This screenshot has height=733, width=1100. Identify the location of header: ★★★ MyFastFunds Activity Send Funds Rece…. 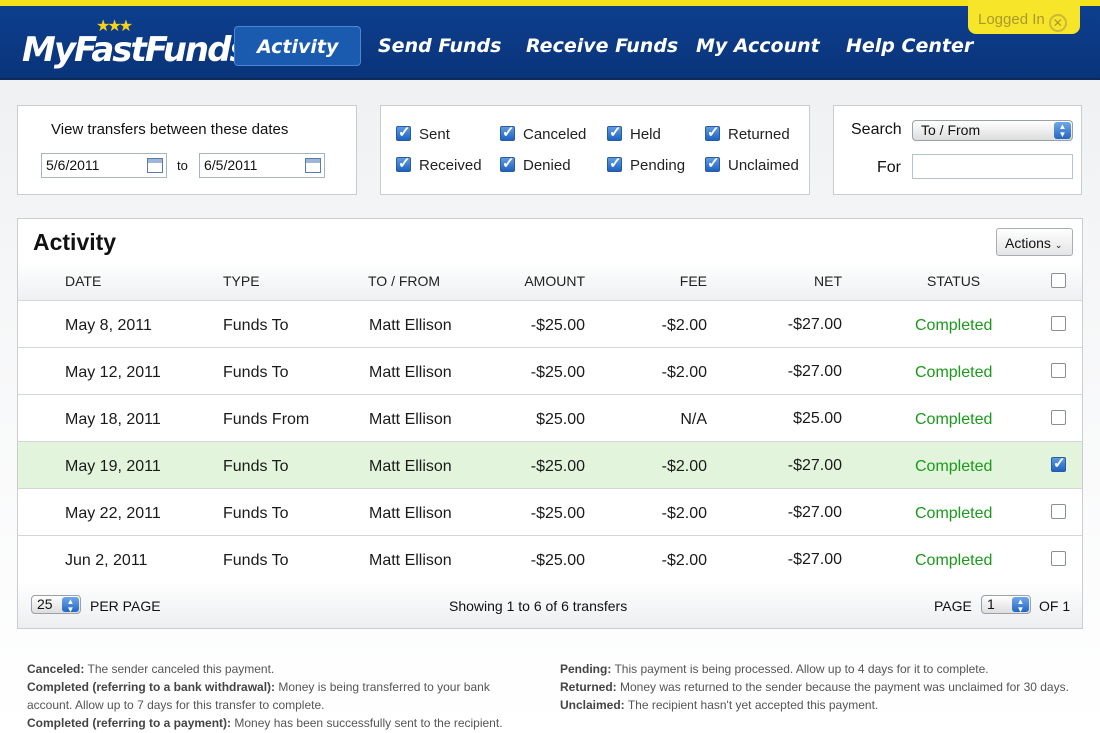
(550, 40).